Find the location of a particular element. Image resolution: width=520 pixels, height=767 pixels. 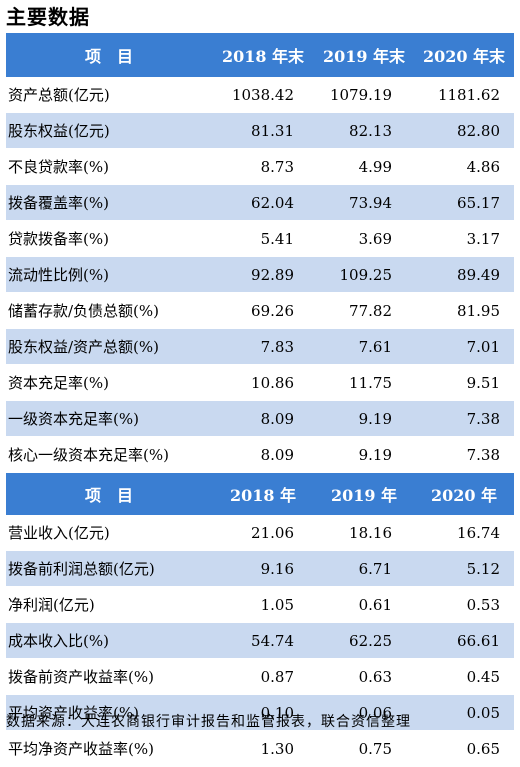

row-value: 3.17 is located at coordinates (464, 238).